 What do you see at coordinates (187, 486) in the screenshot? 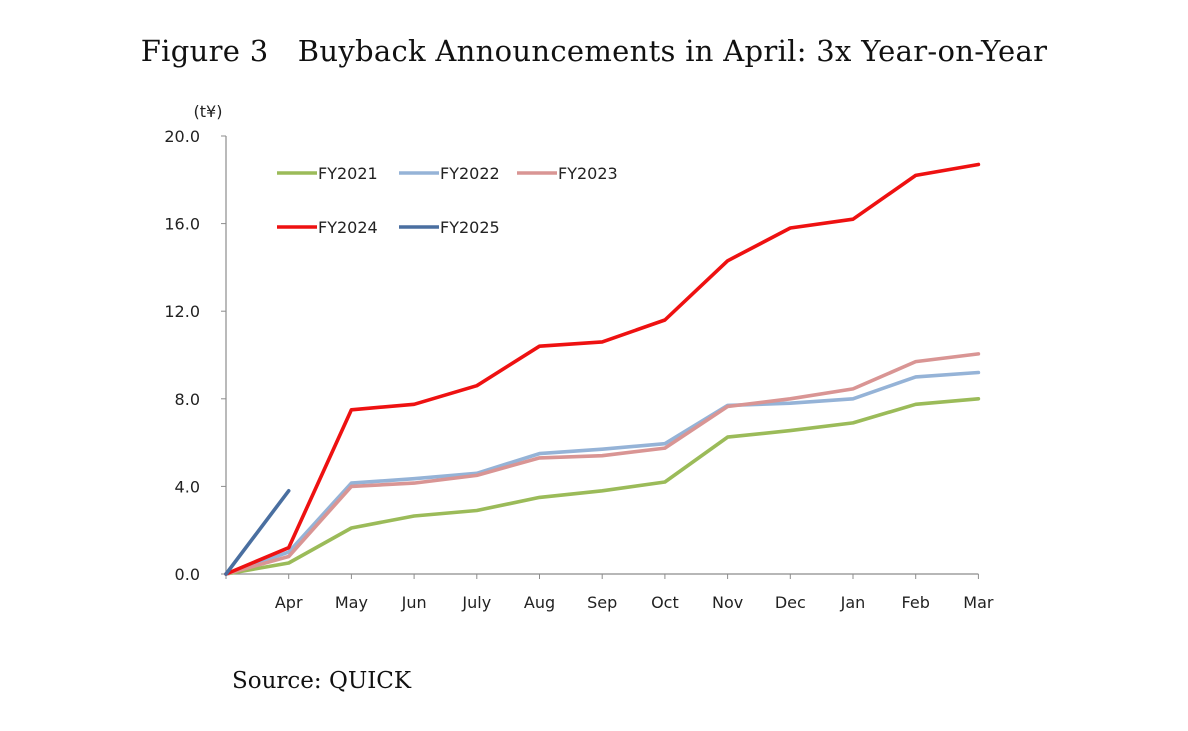
I see `y-tick-label: 4.0` at bounding box center [187, 486].